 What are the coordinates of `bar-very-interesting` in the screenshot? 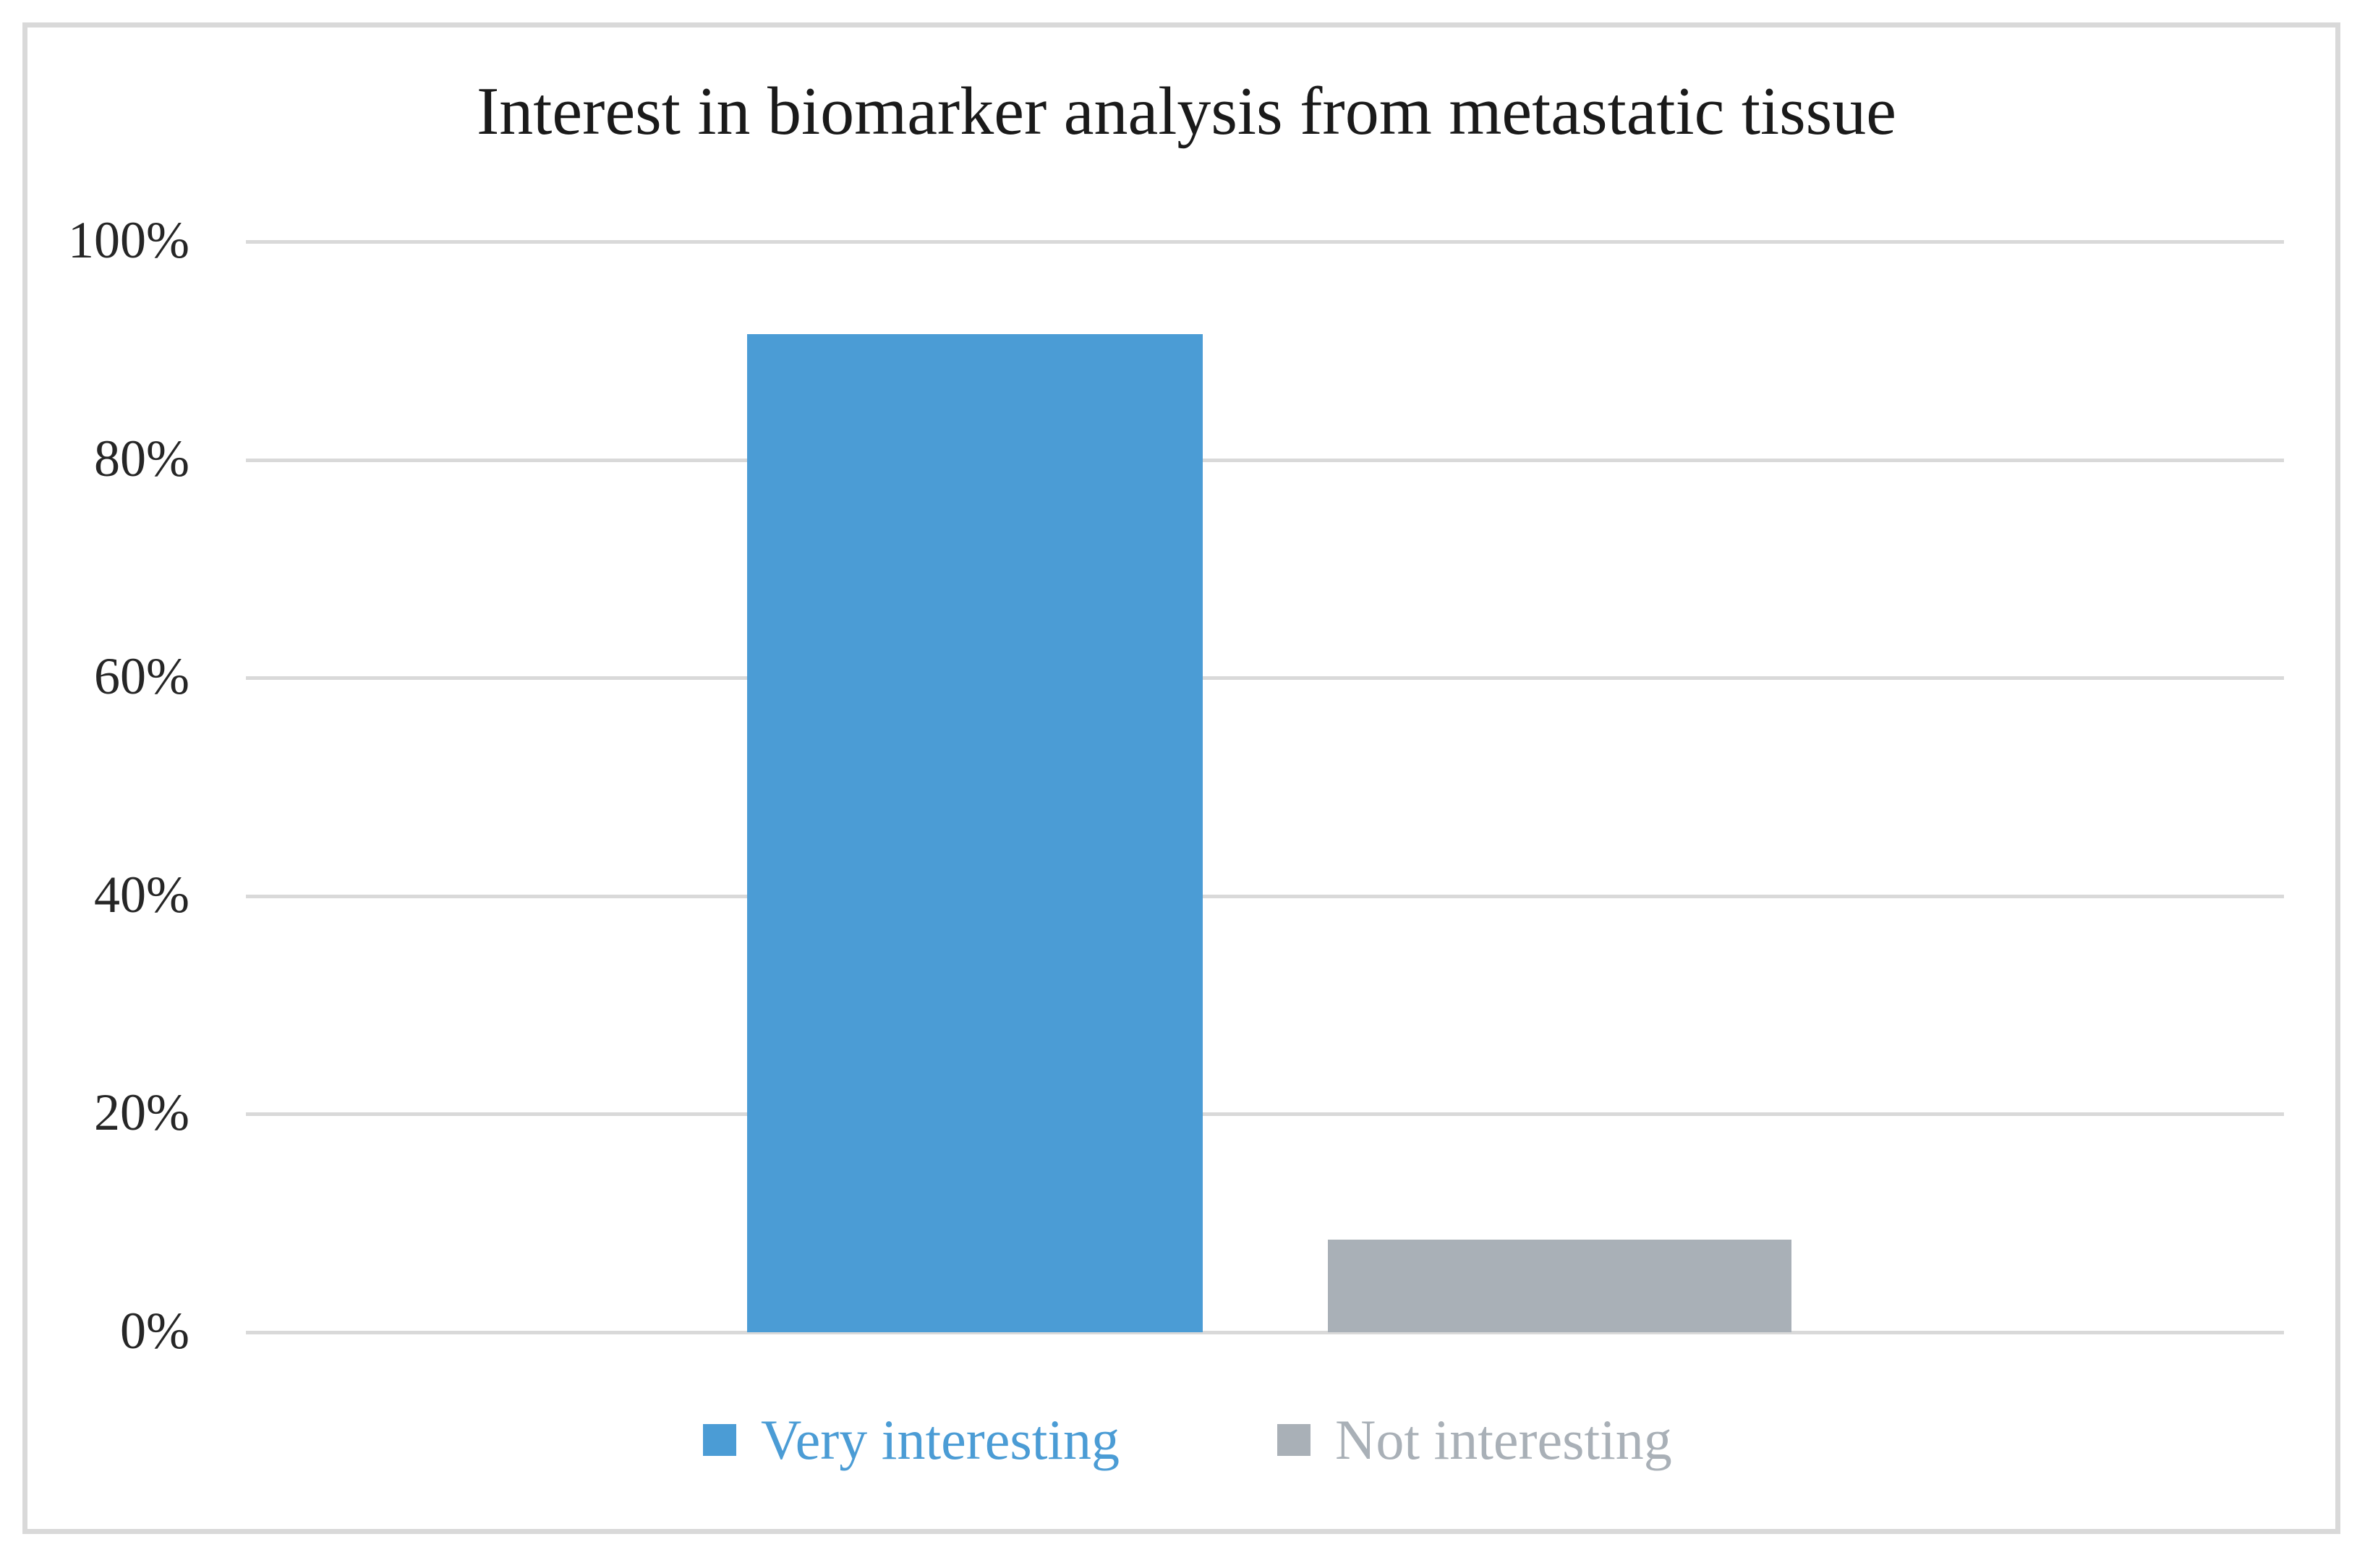 It's located at (975, 833).